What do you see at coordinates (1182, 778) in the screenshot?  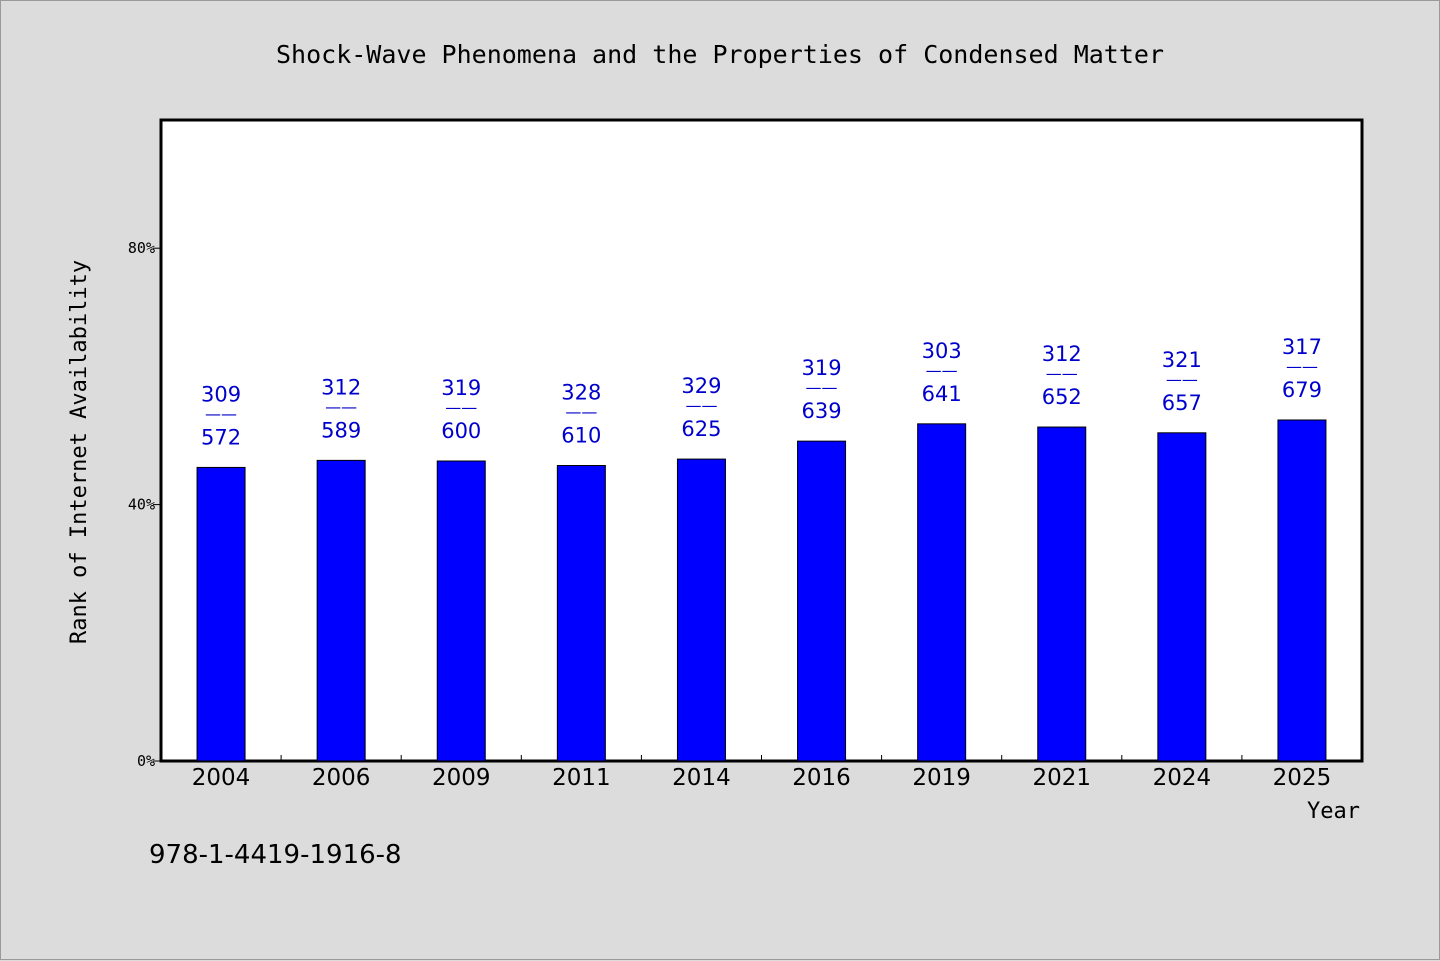 I see `x-tick-label: 2024` at bounding box center [1182, 778].